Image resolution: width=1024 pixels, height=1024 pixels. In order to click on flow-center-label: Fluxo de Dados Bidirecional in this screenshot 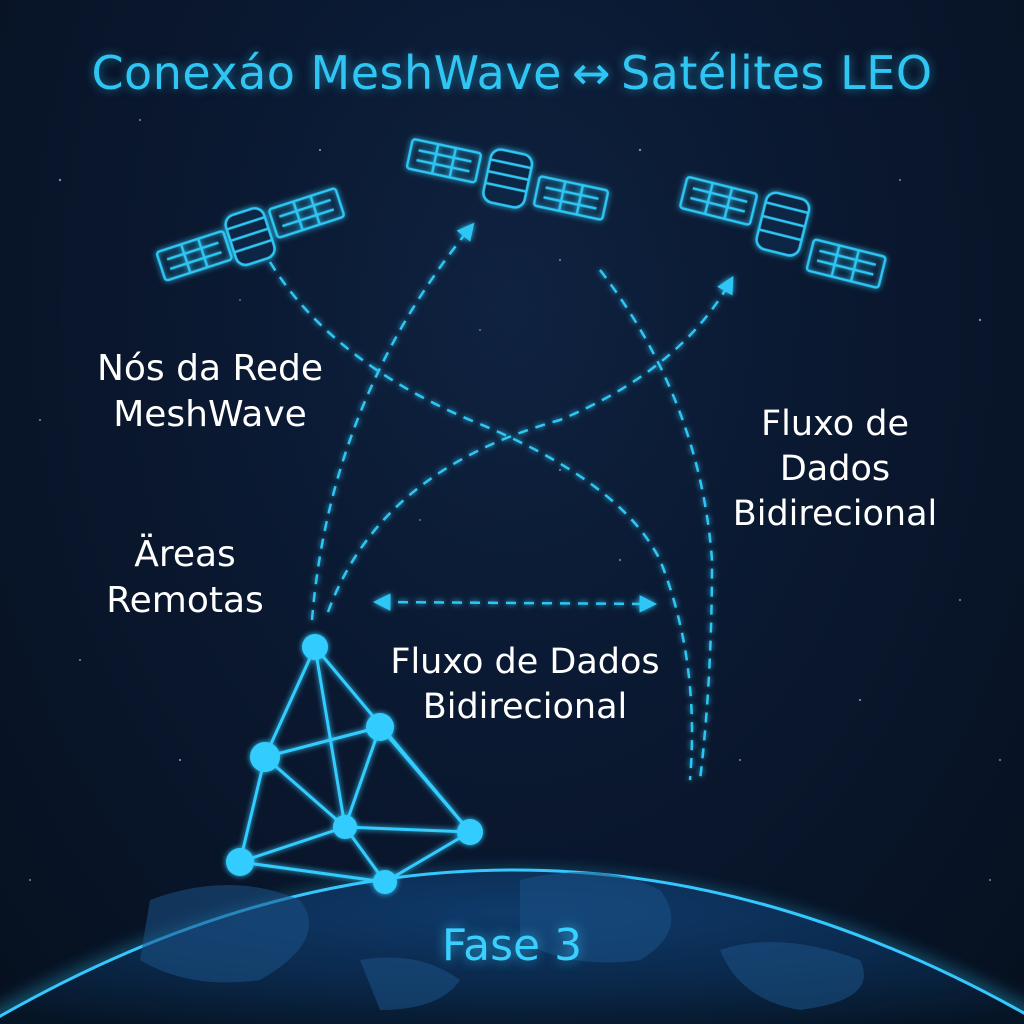, I will do `click(525, 684)`.